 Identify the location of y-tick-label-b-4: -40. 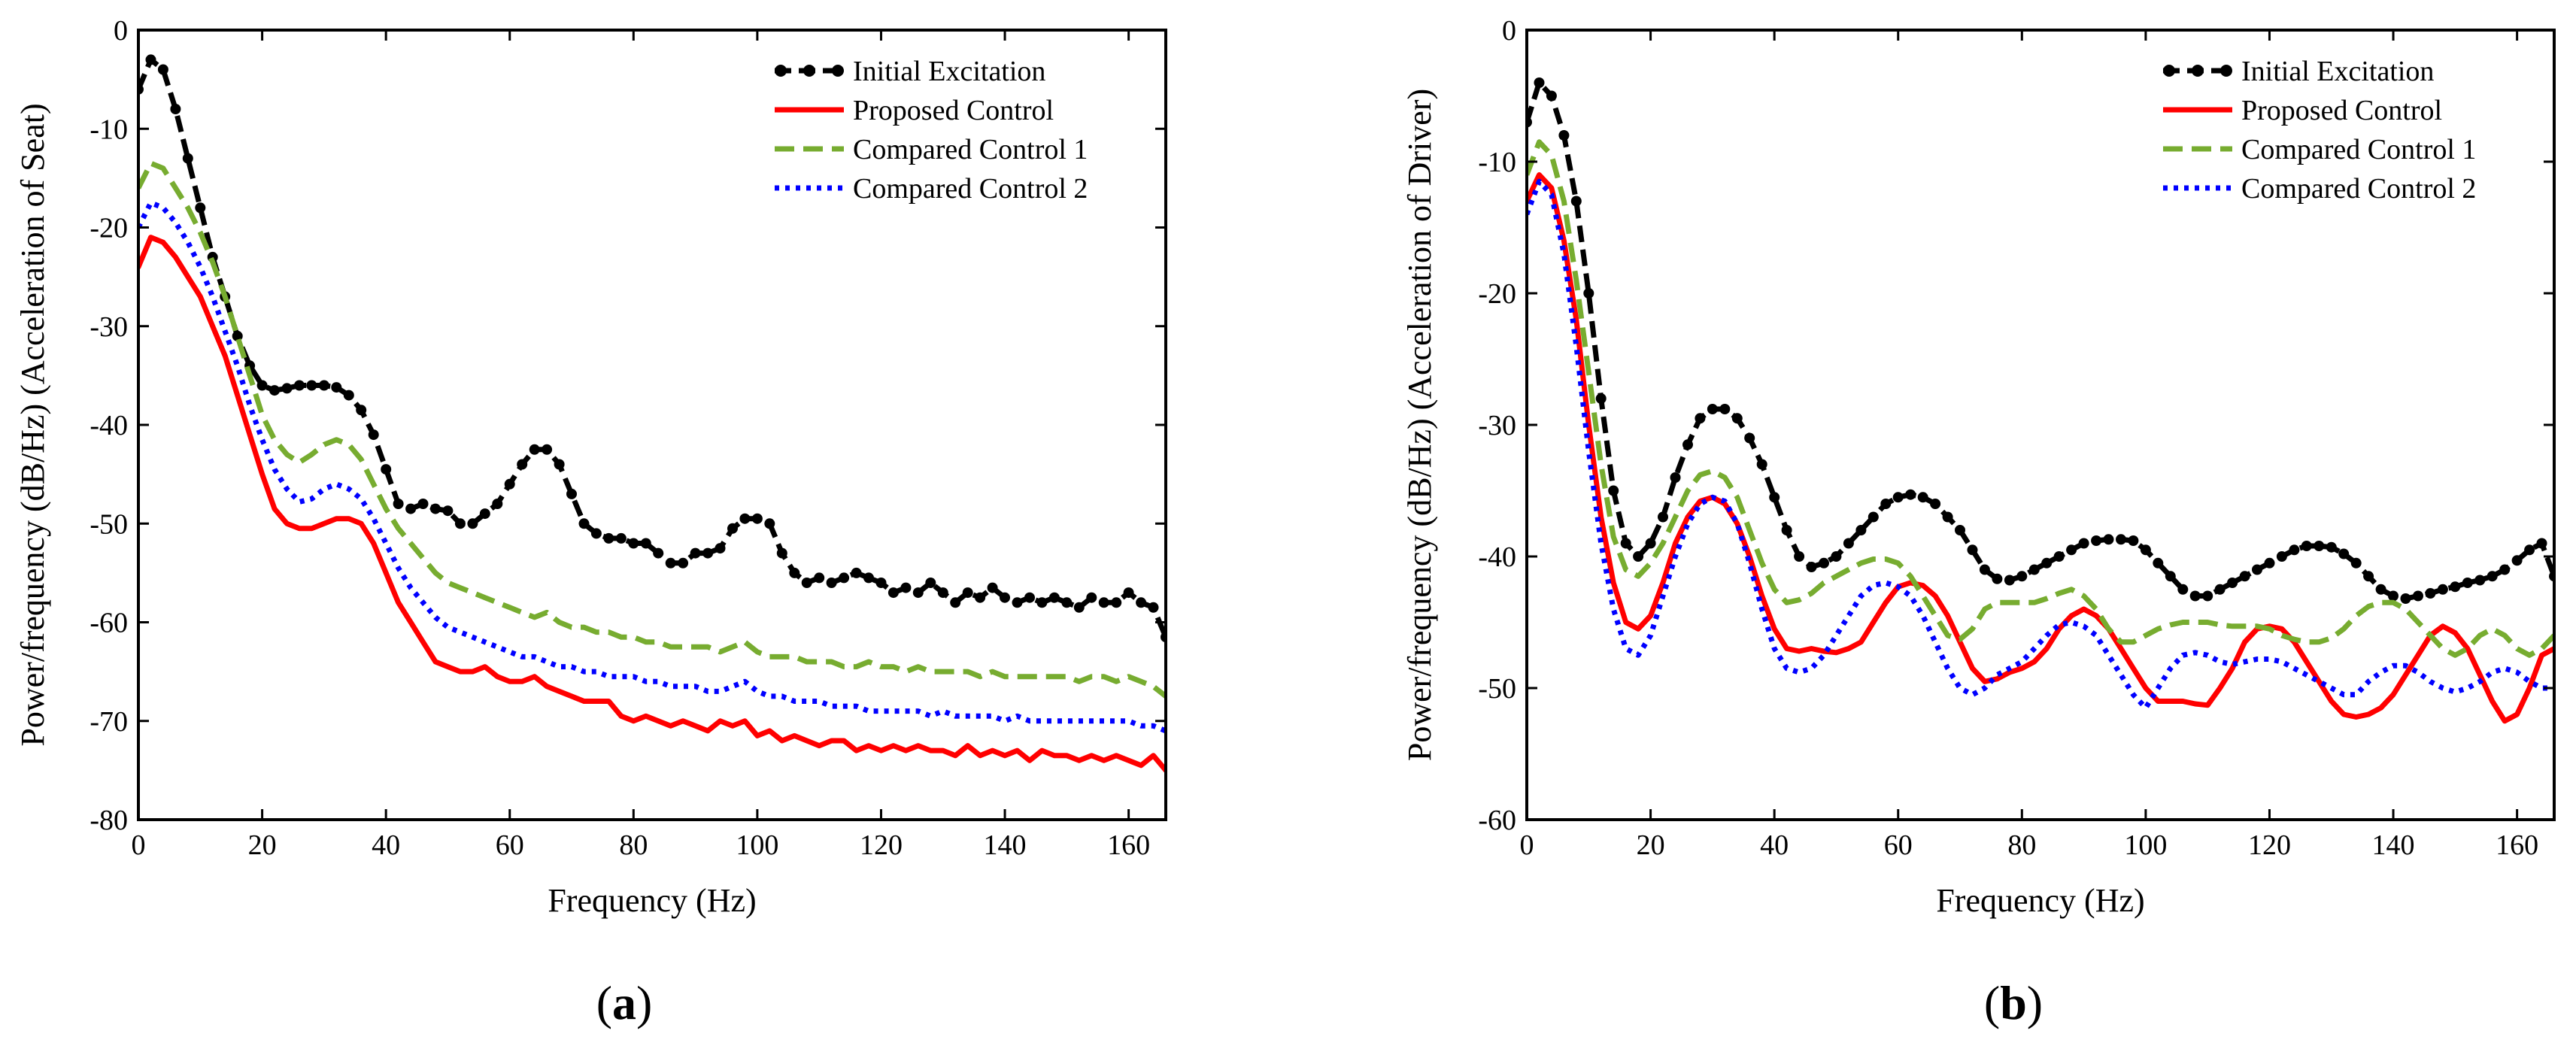
(1497, 557).